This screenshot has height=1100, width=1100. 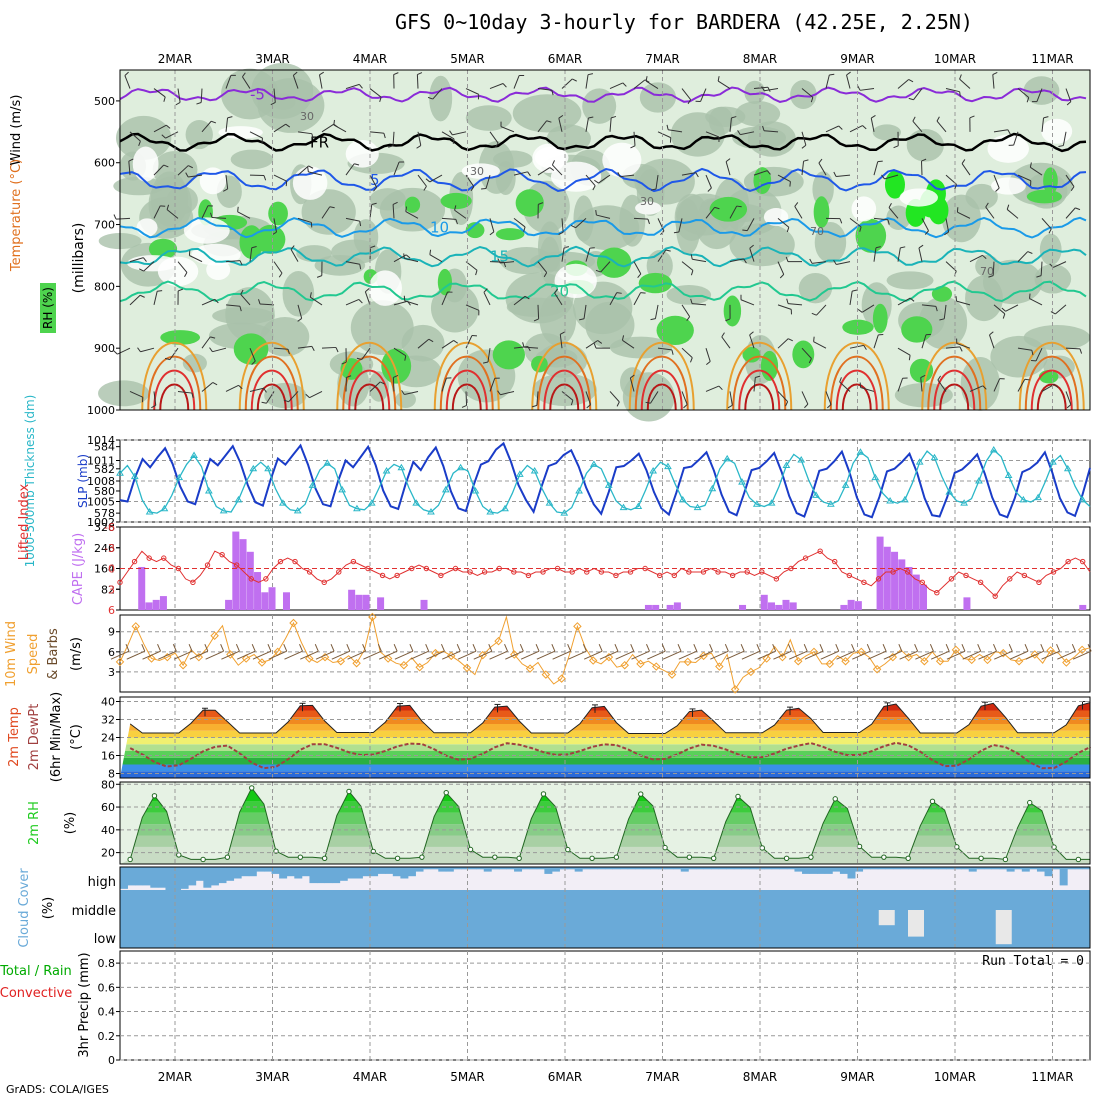 I want to click on boundary-layer-contour, so click(x=1051, y=376).